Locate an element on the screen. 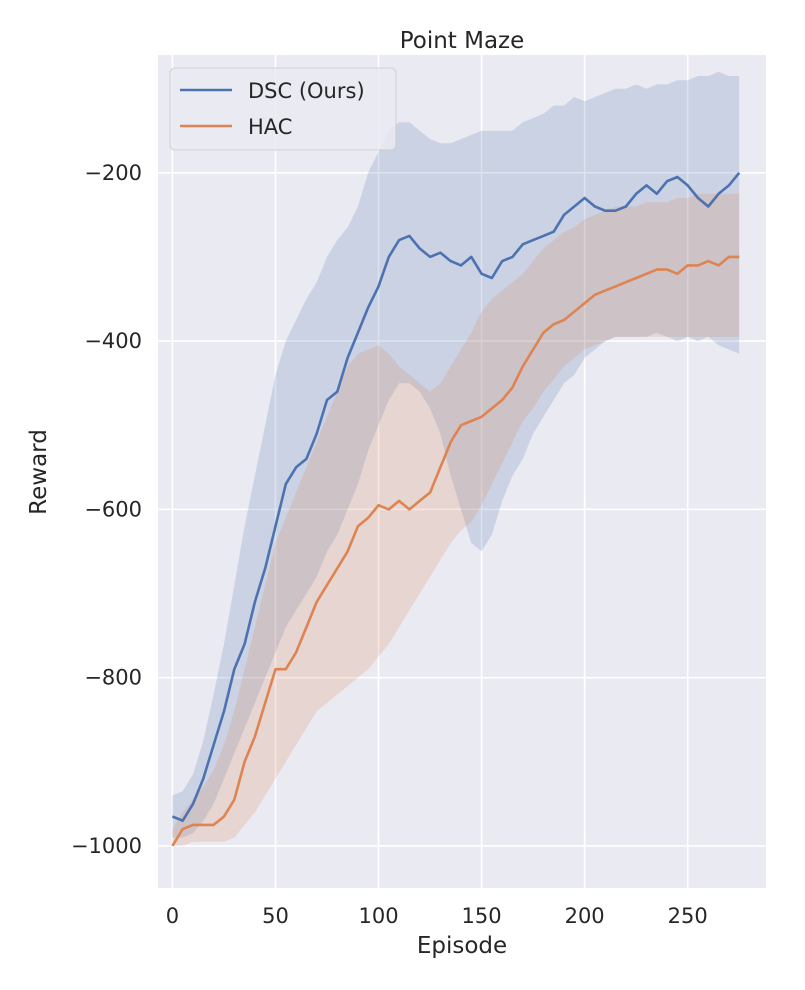  y-tick-label: −600 is located at coordinates (113, 509).